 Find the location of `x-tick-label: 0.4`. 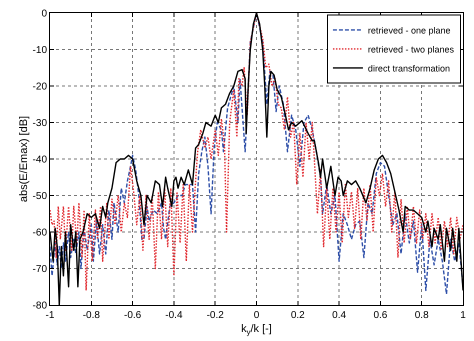

x-tick-label: 0.4 is located at coordinates (339, 315).